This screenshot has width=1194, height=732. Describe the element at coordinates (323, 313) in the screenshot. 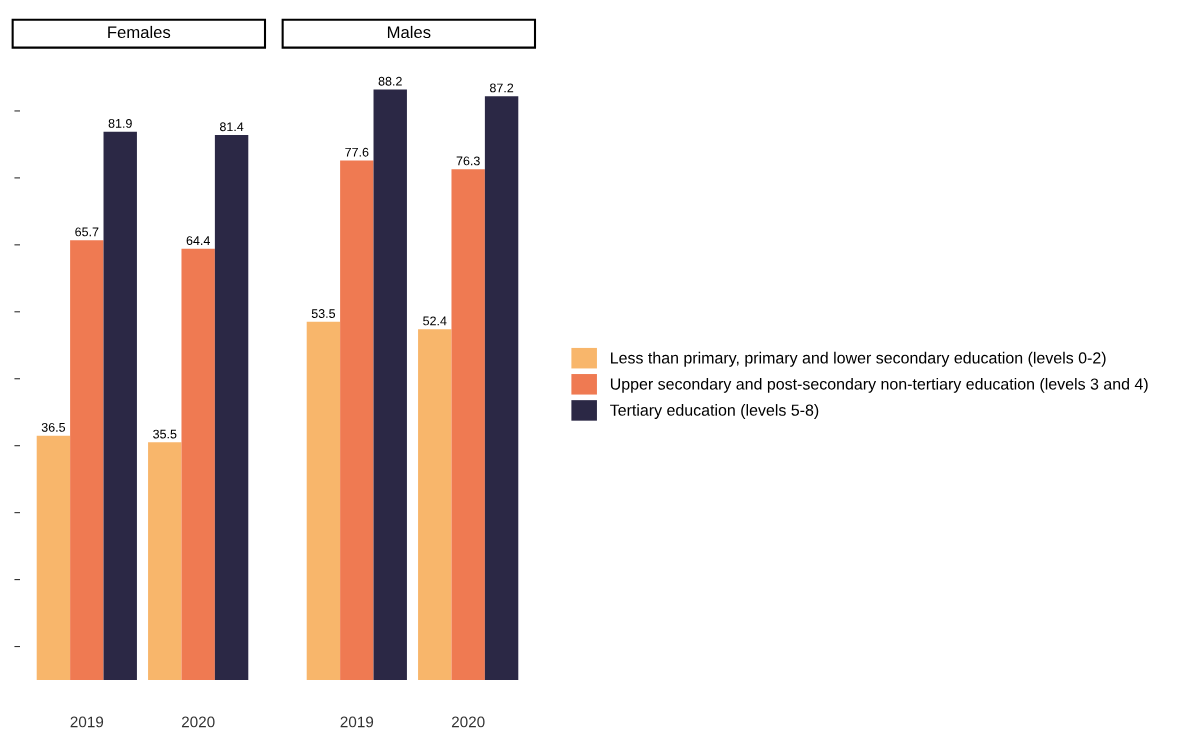

I see `data-label: 53.5` at that location.